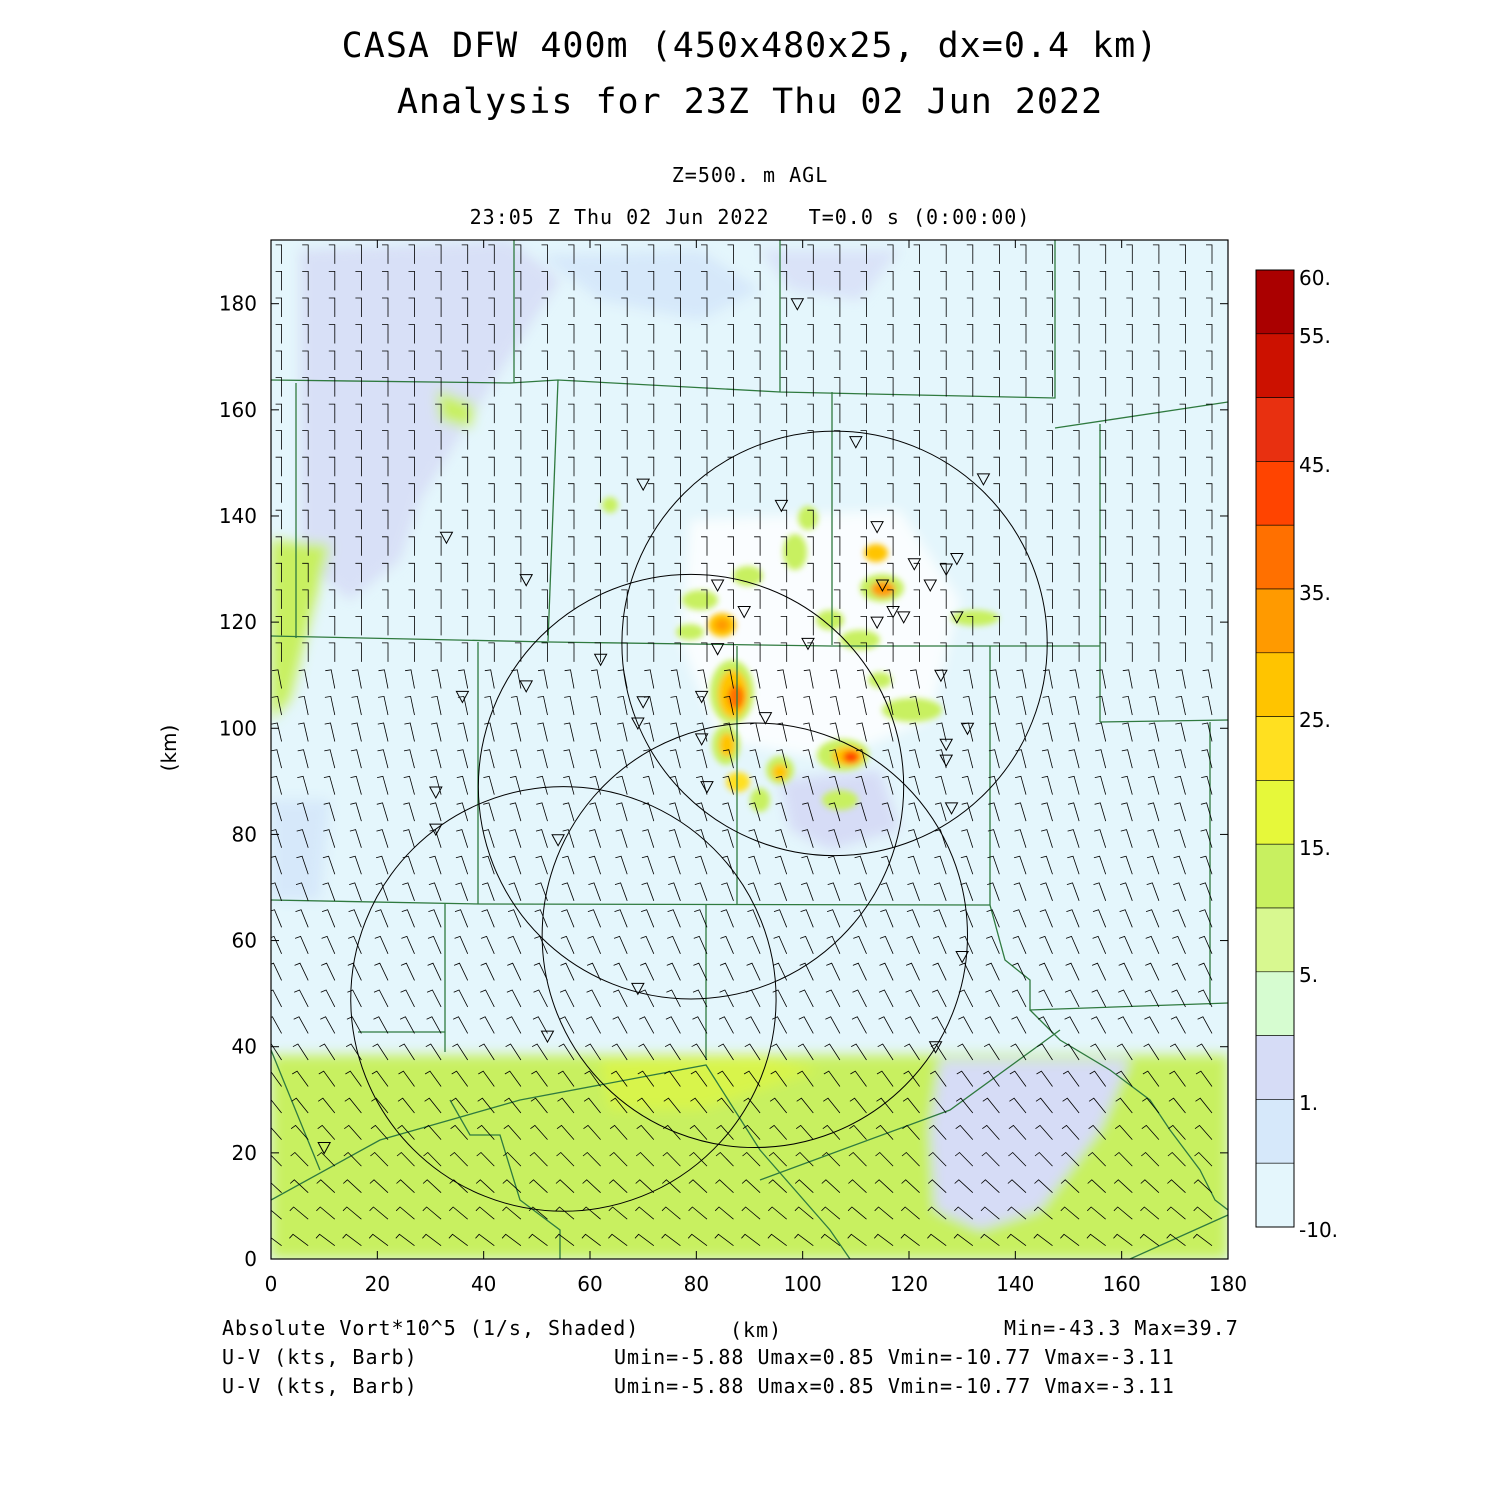  I want to click on radar-ring, so click(754, 935).